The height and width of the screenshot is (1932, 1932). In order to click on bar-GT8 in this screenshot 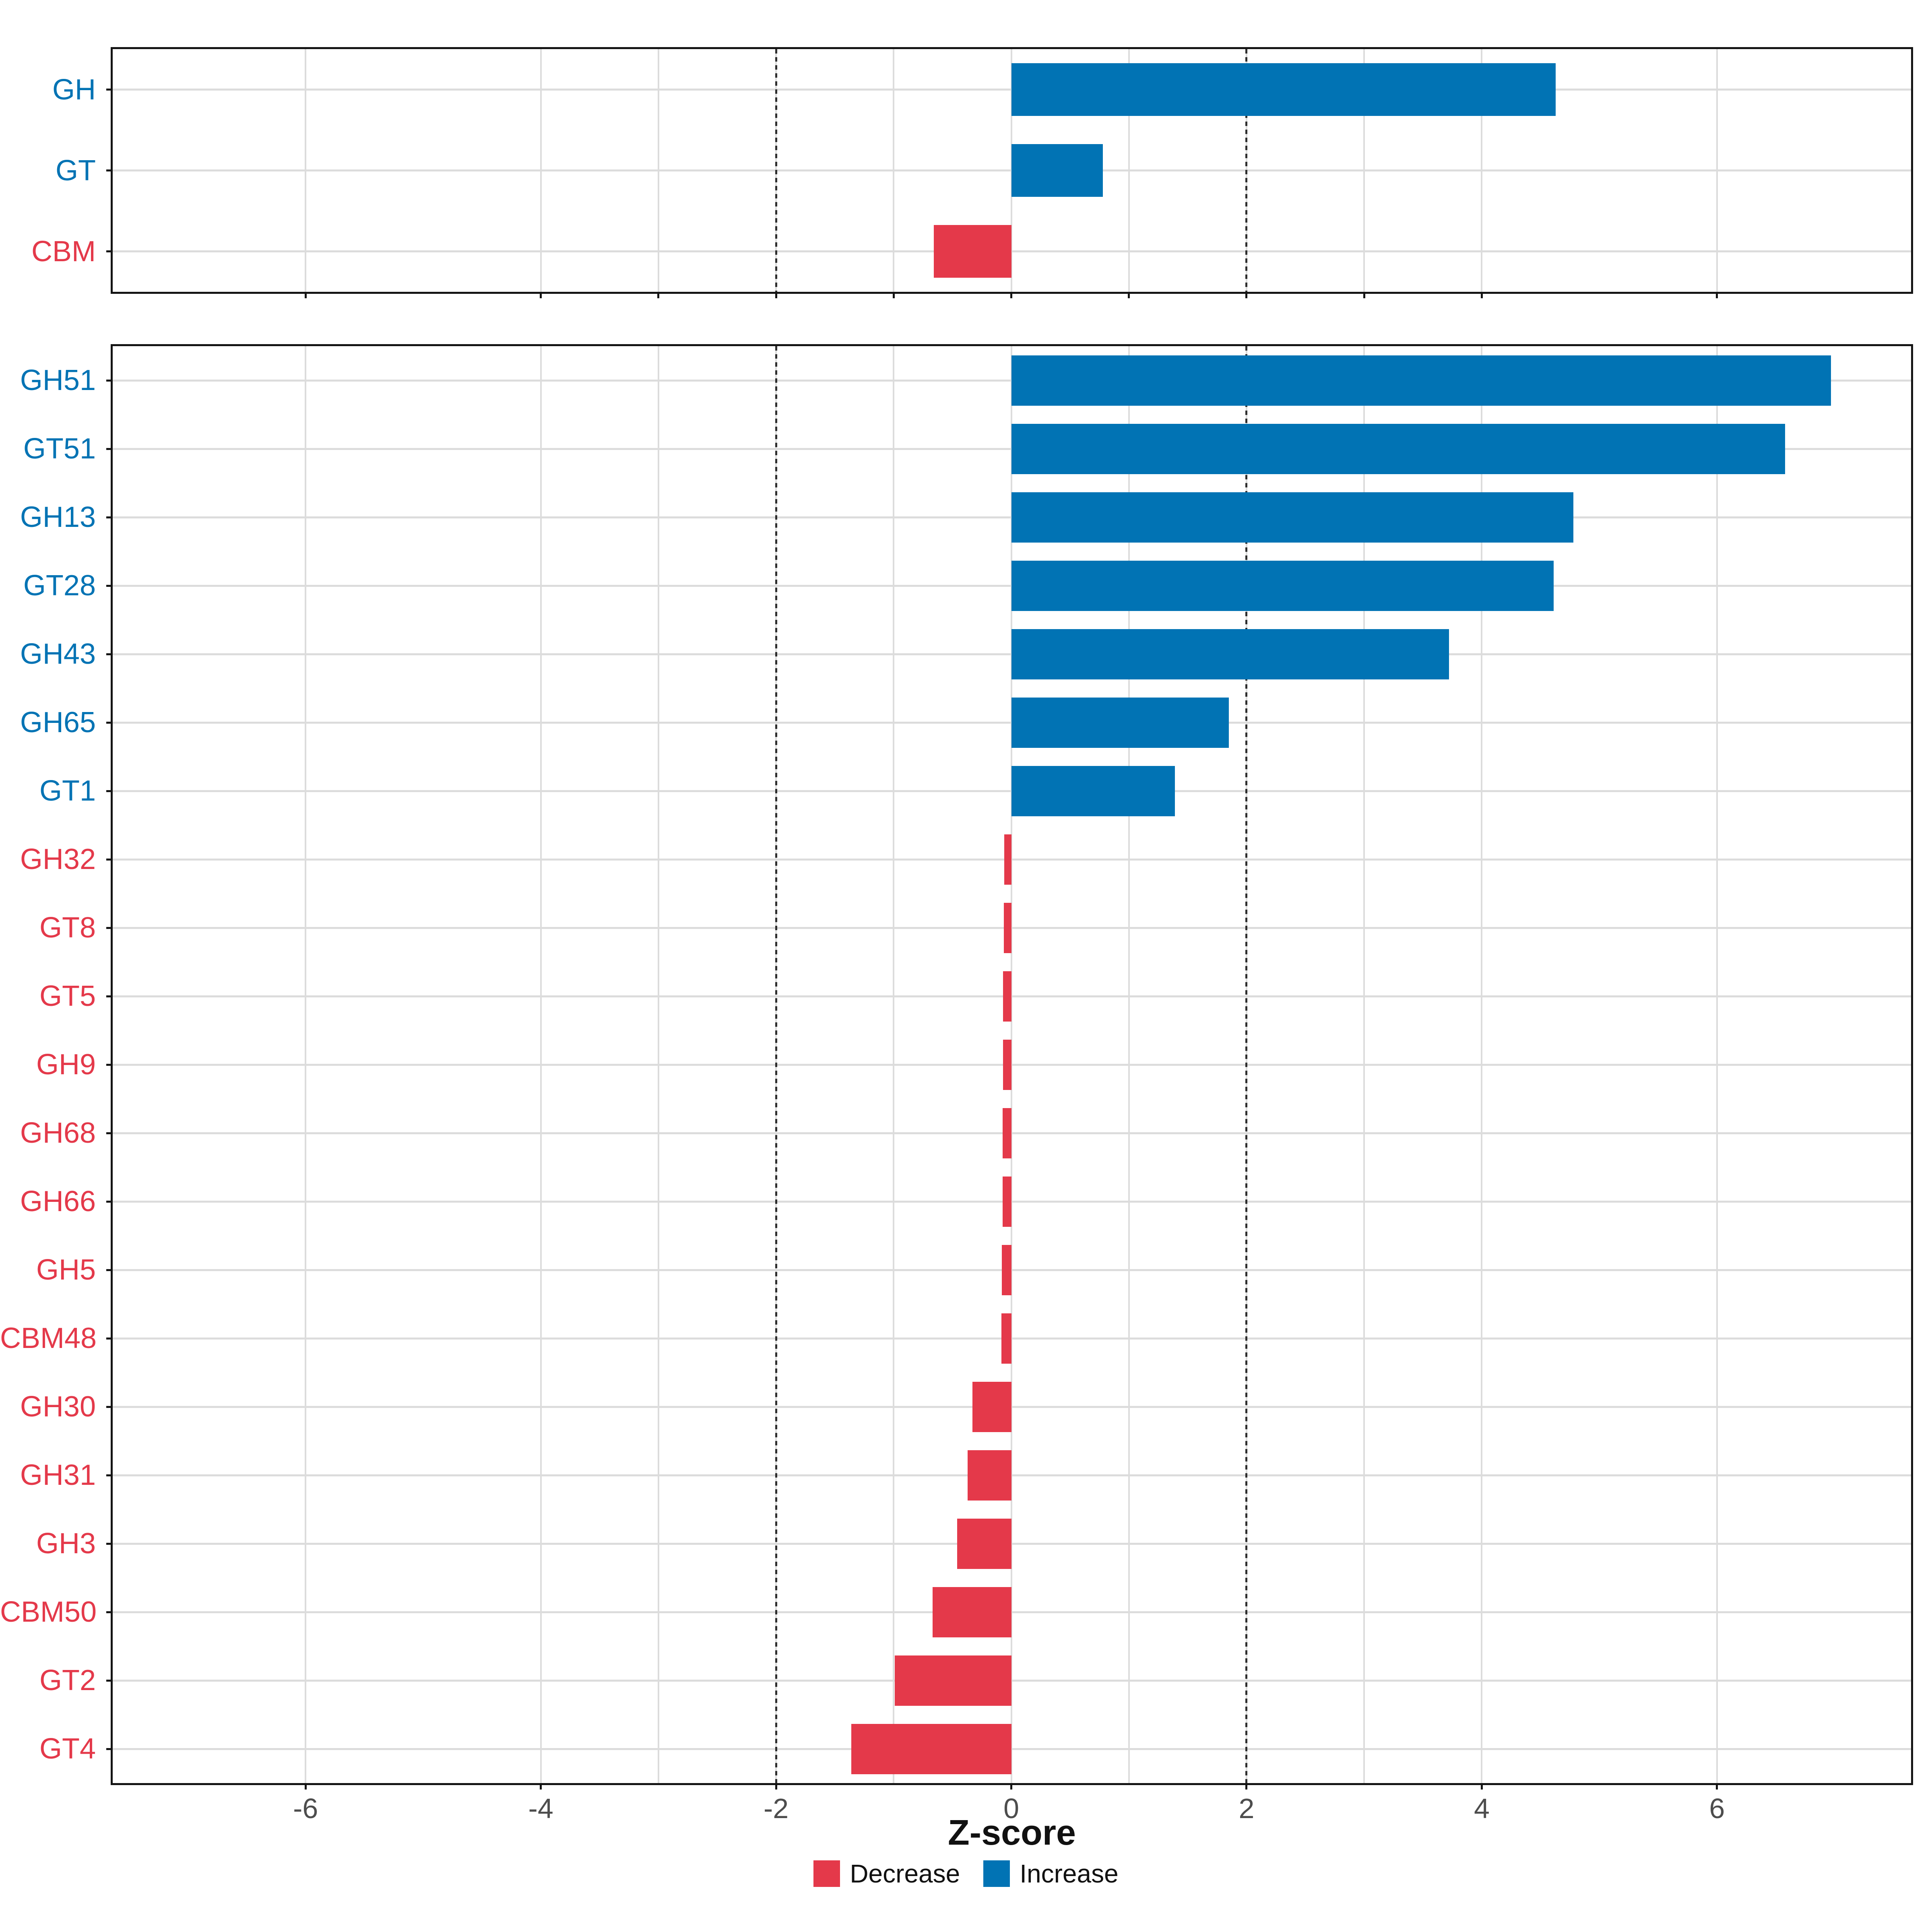, I will do `click(1007, 927)`.